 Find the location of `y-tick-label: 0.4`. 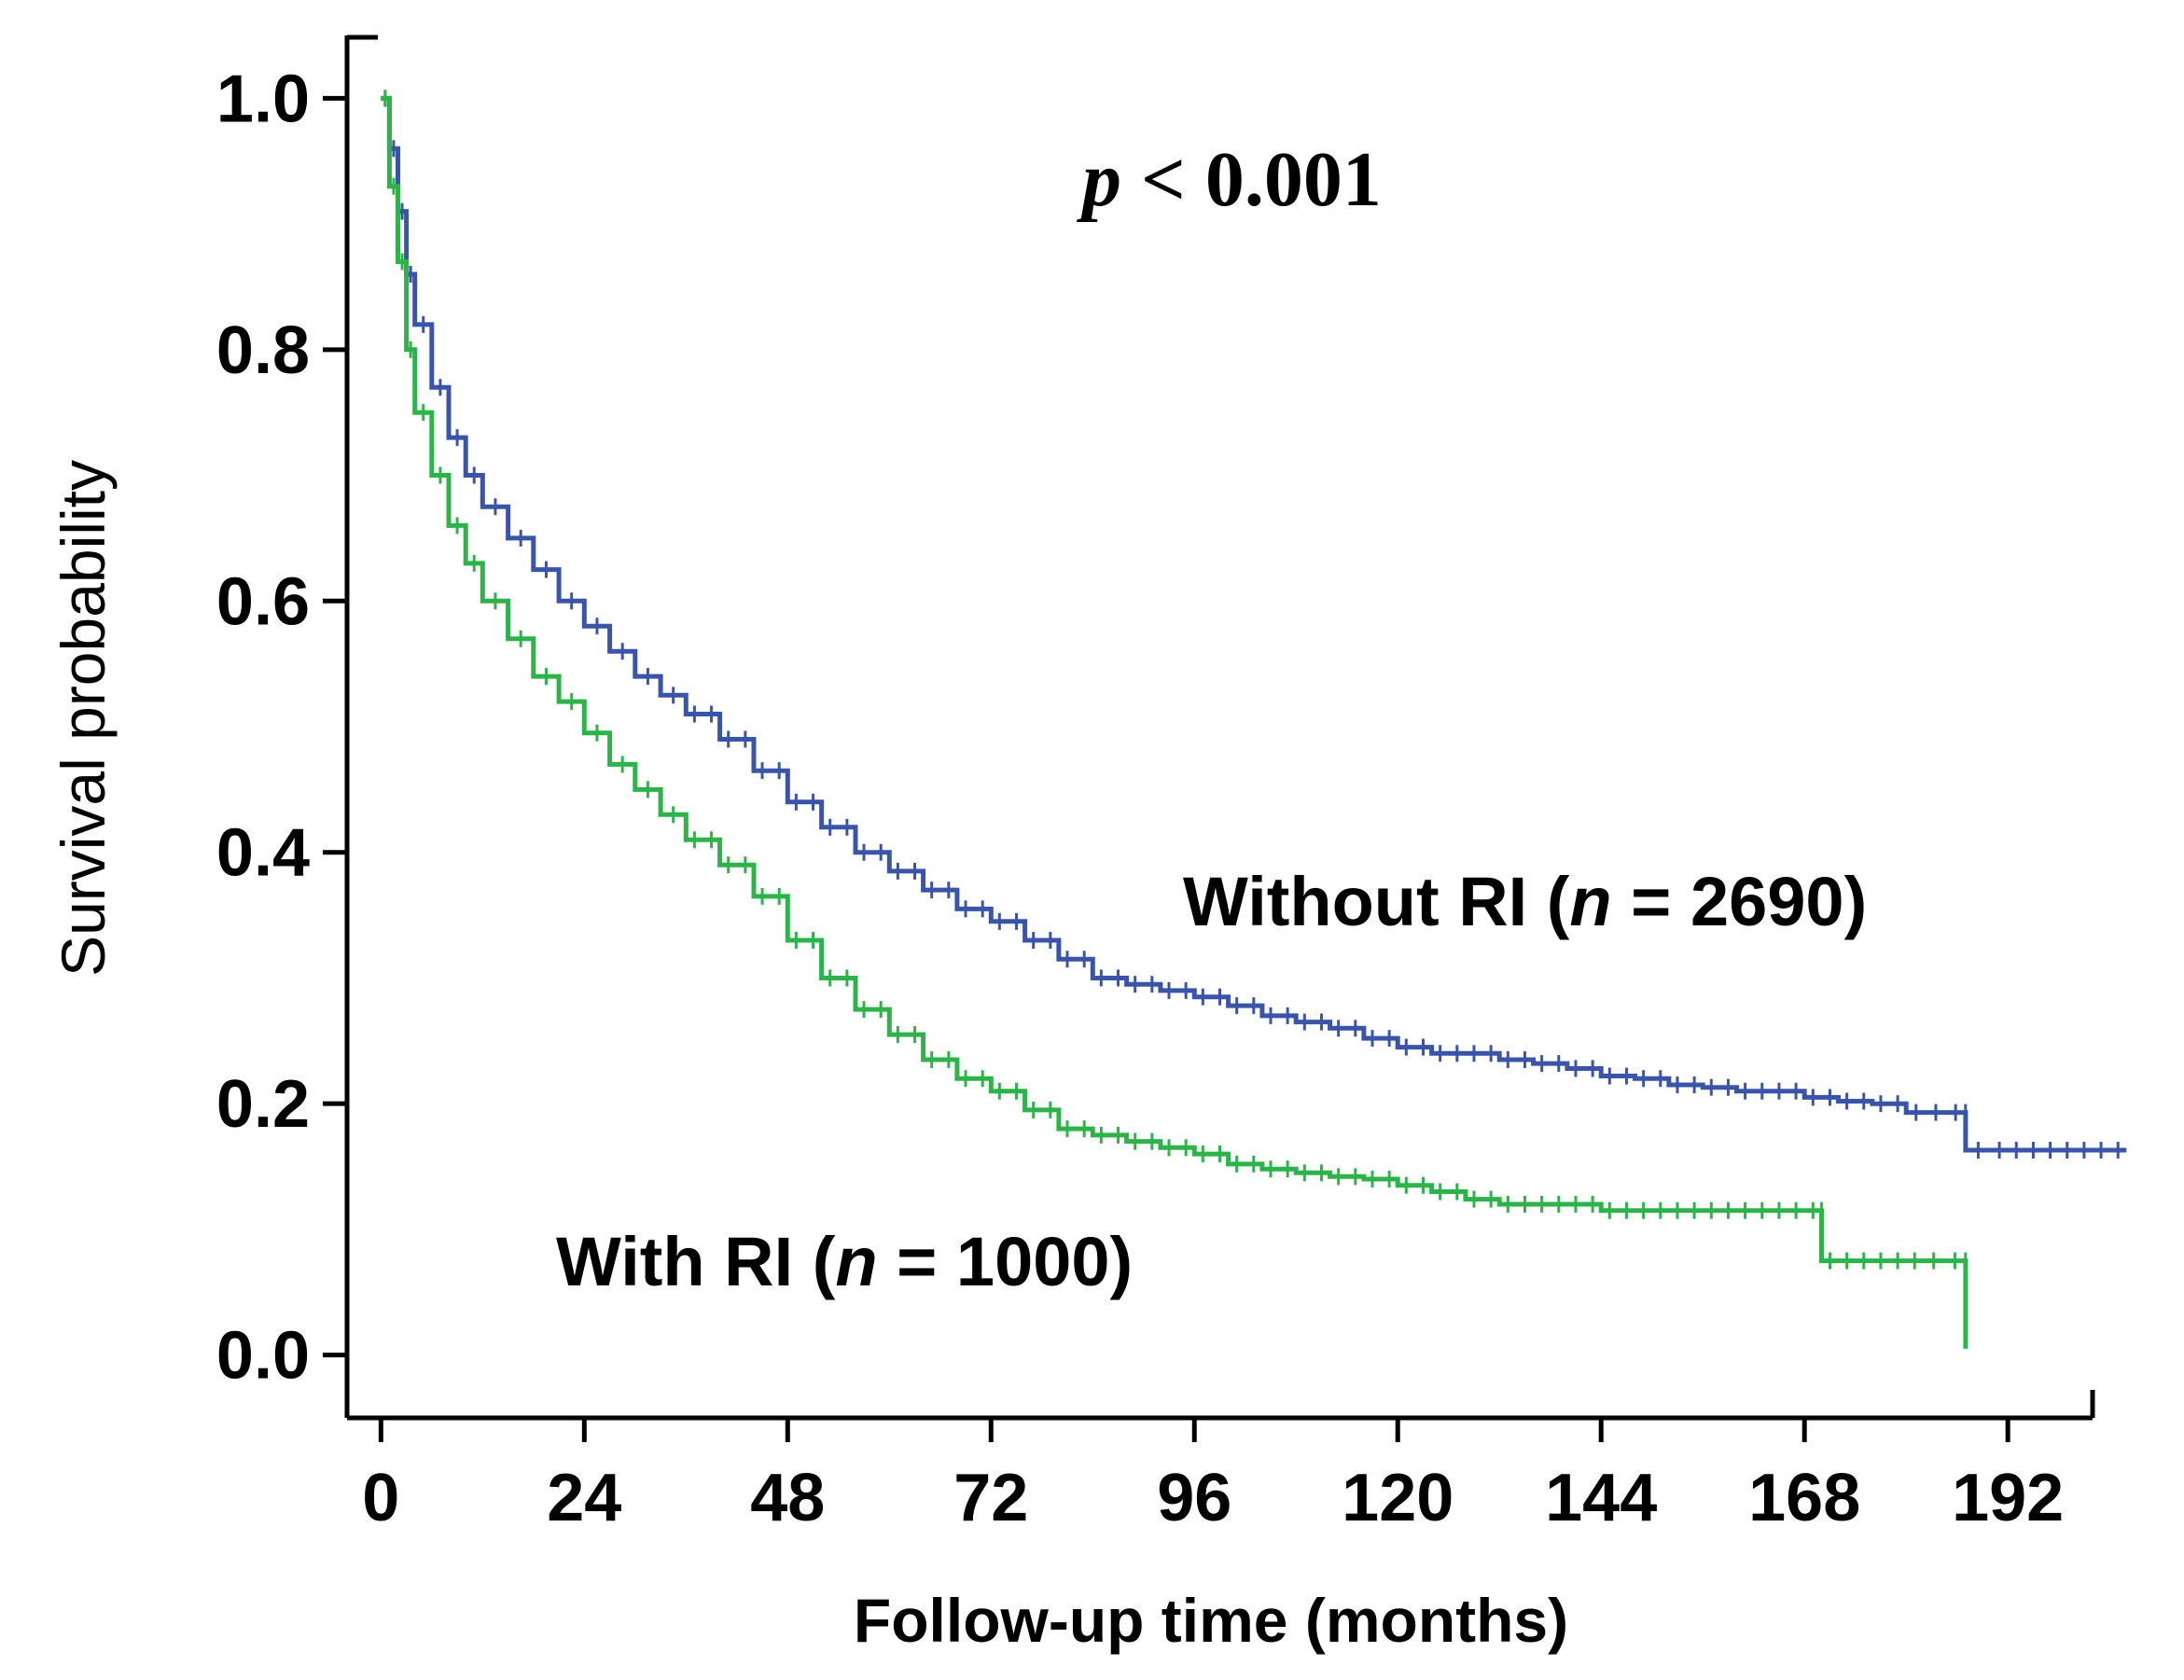

y-tick-label: 0.4 is located at coordinates (263, 853).